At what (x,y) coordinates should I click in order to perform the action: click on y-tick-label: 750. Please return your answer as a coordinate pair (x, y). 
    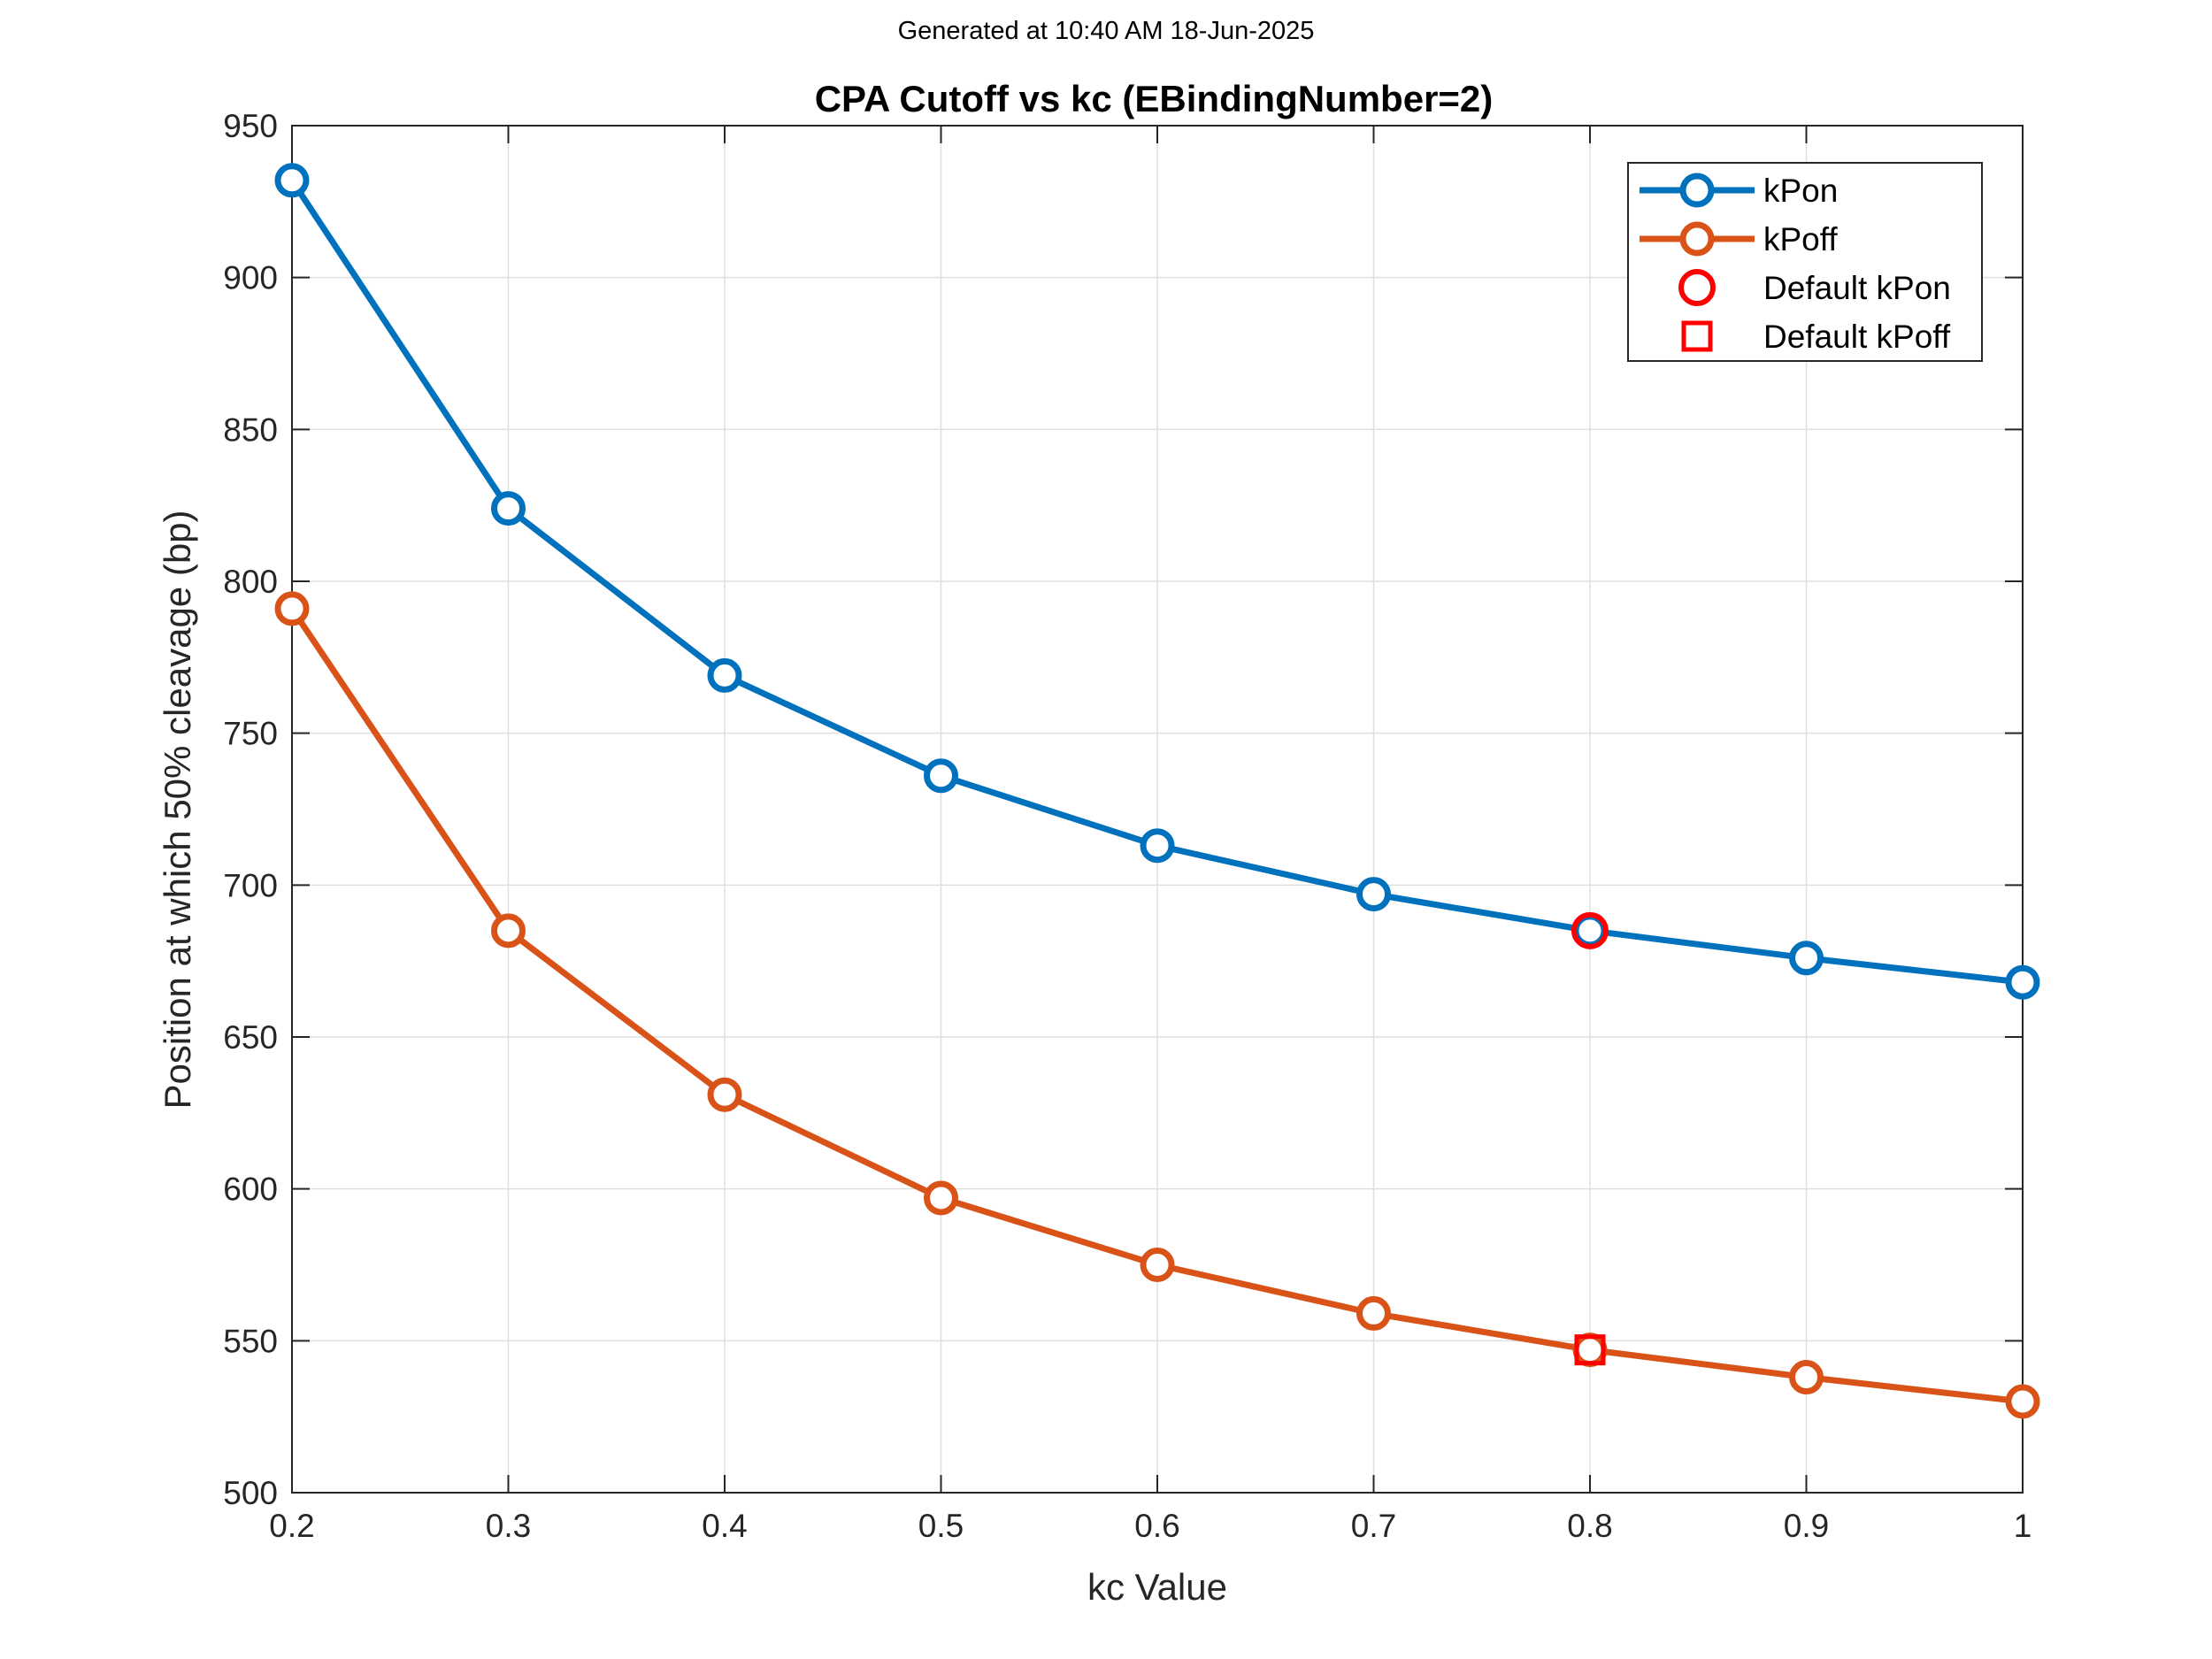
    Looking at the image, I should click on (251, 734).